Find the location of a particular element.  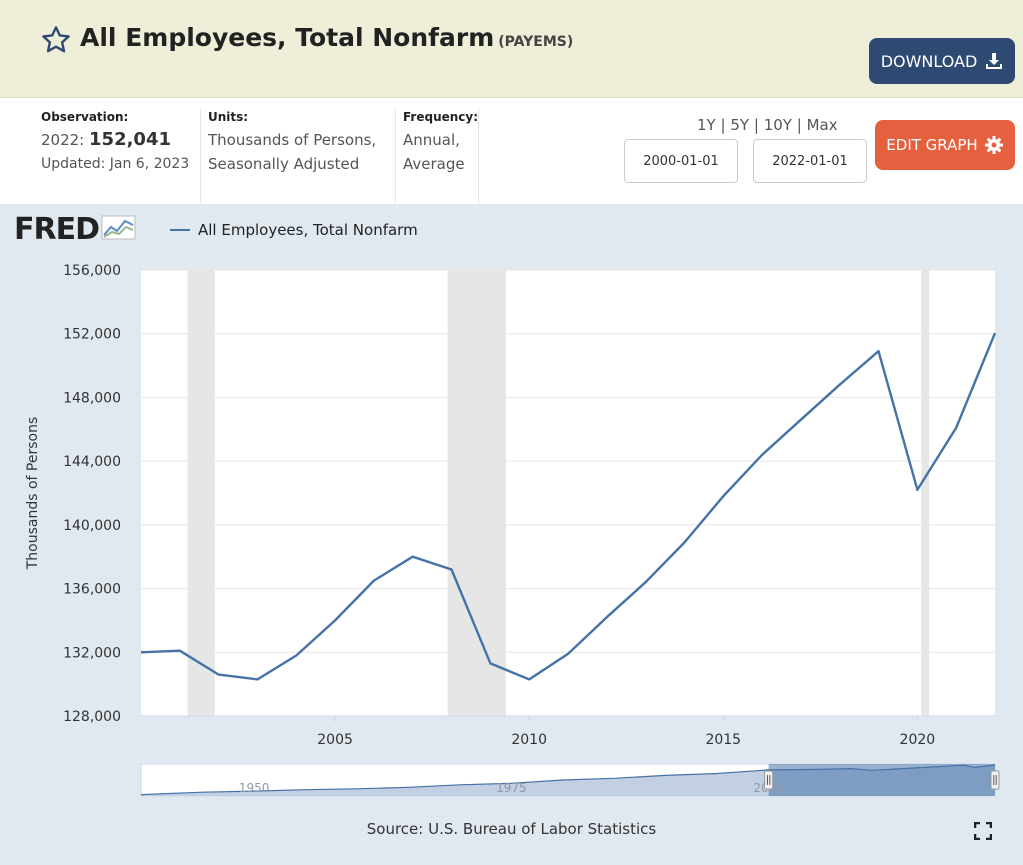

frequency-block: Frequency: Annual, Average is located at coordinates (440, 143).